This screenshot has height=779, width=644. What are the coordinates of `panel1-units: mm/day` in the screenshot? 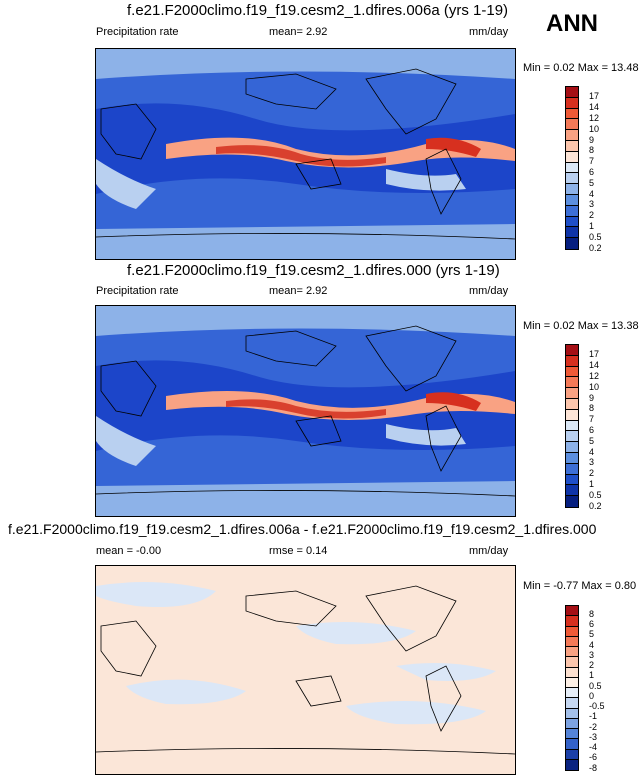 It's located at (489, 32).